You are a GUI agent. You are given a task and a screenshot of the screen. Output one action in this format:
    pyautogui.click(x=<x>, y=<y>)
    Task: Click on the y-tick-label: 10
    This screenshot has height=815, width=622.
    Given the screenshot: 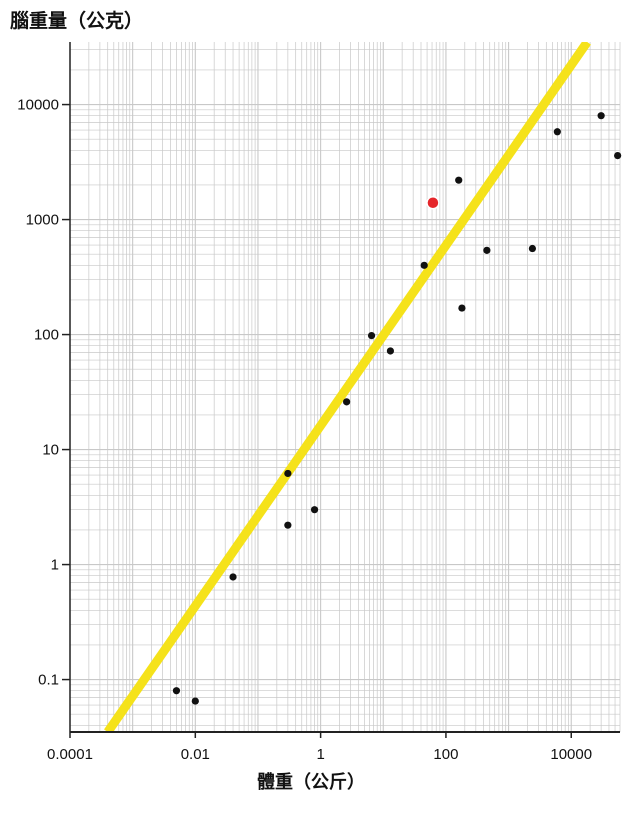 What is the action you would take?
    pyautogui.click(x=50, y=450)
    